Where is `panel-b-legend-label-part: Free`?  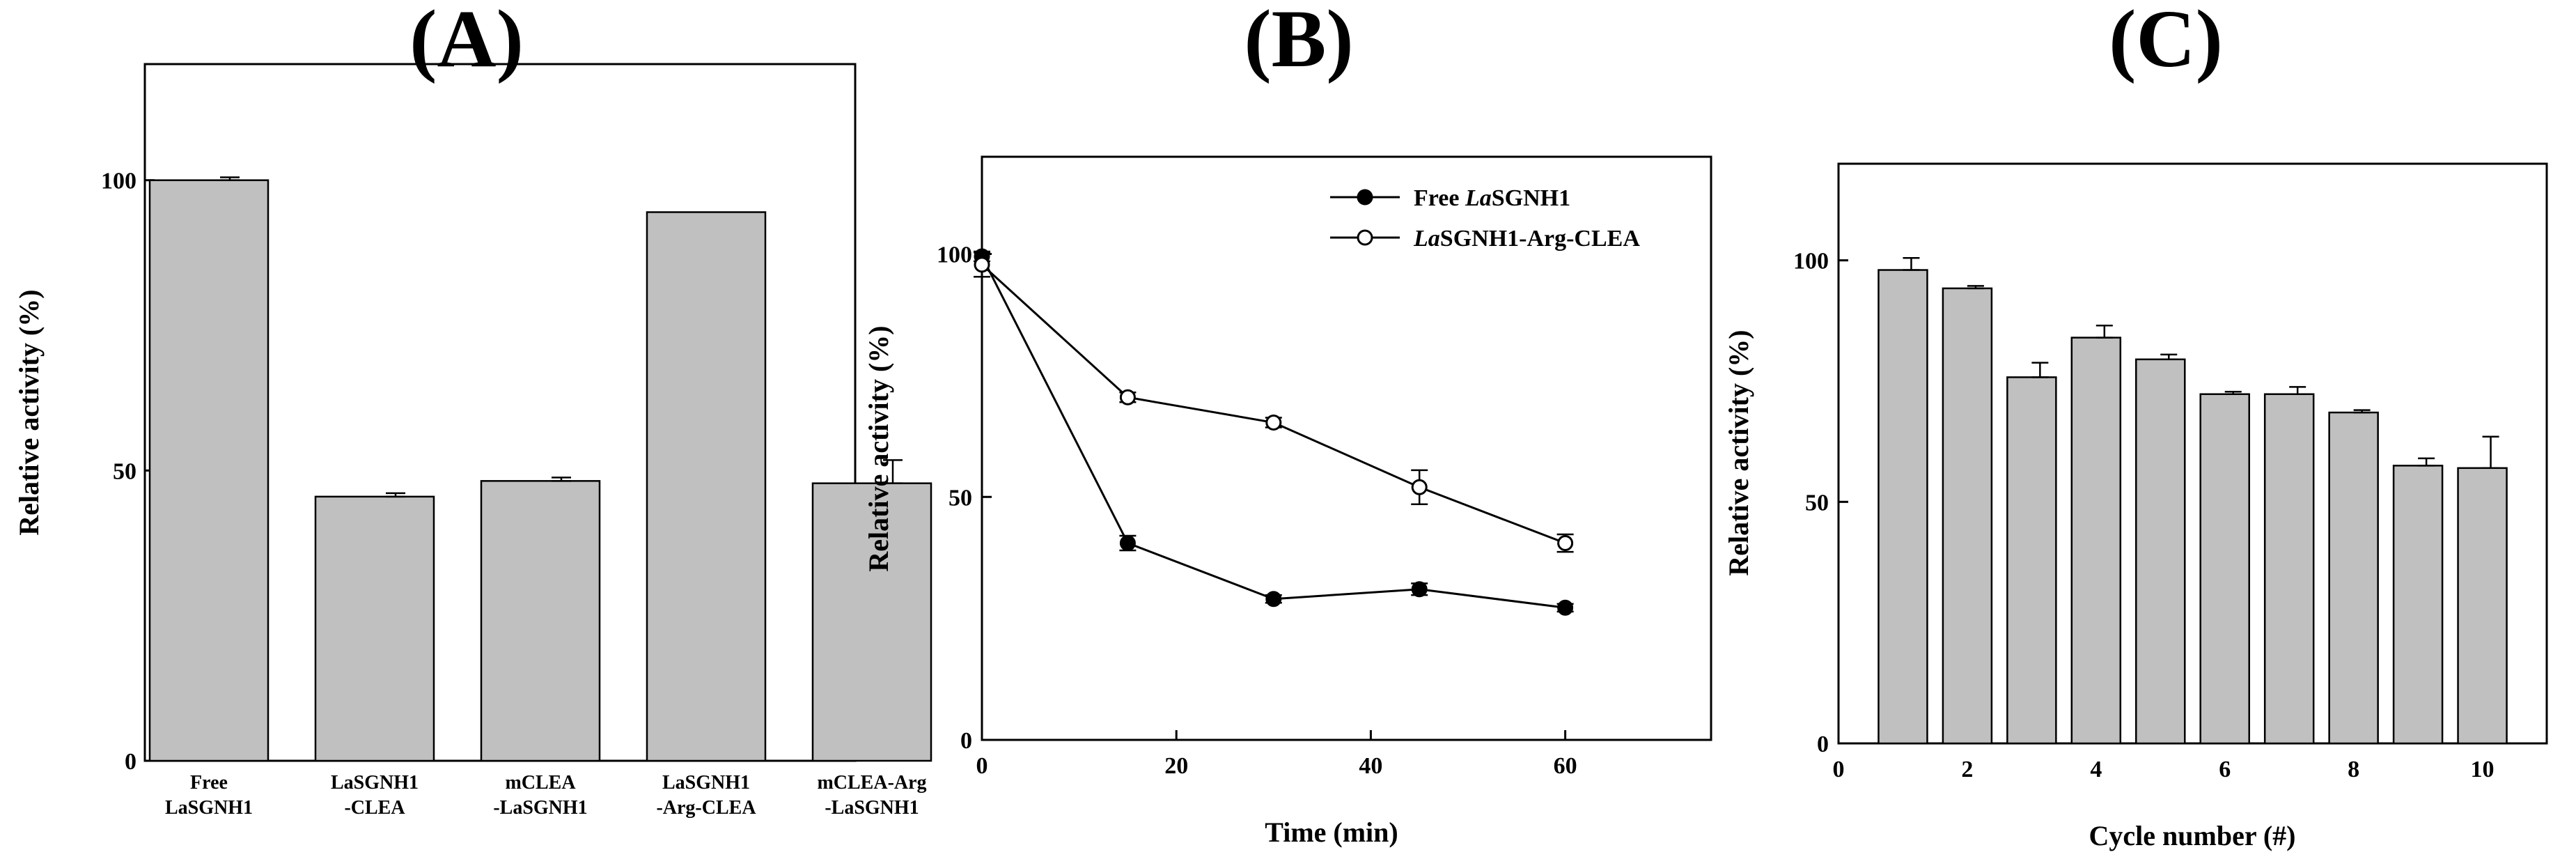 panel-b-legend-label-part: Free is located at coordinates (1440, 198).